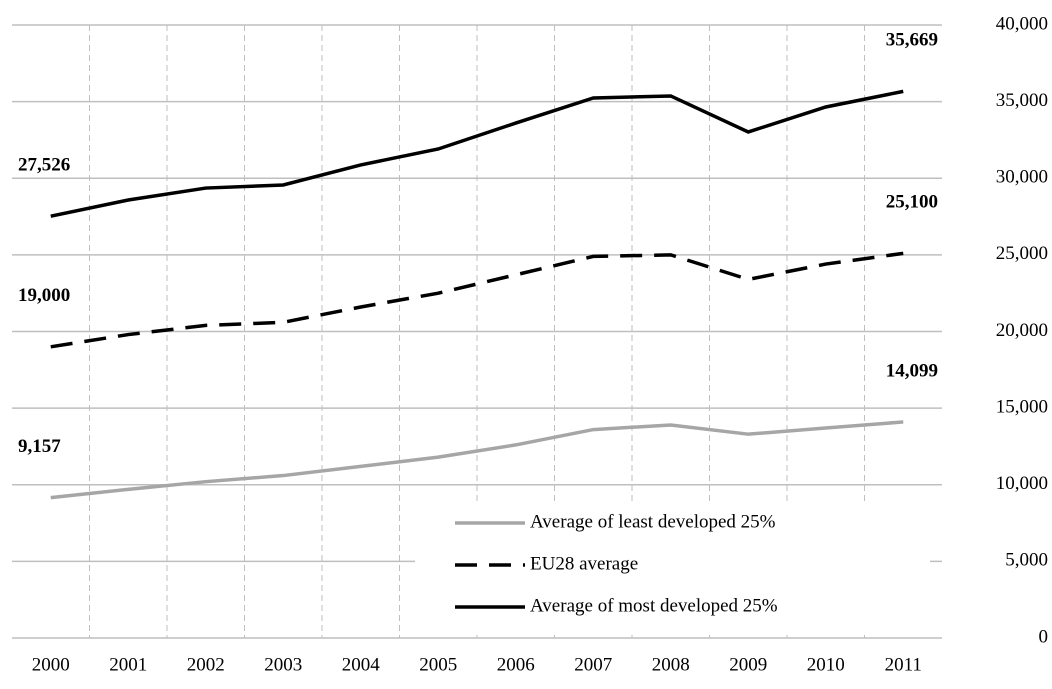 The height and width of the screenshot is (689, 1052). Describe the element at coordinates (51, 664) in the screenshot. I see `x-tick-label: 2000` at that location.